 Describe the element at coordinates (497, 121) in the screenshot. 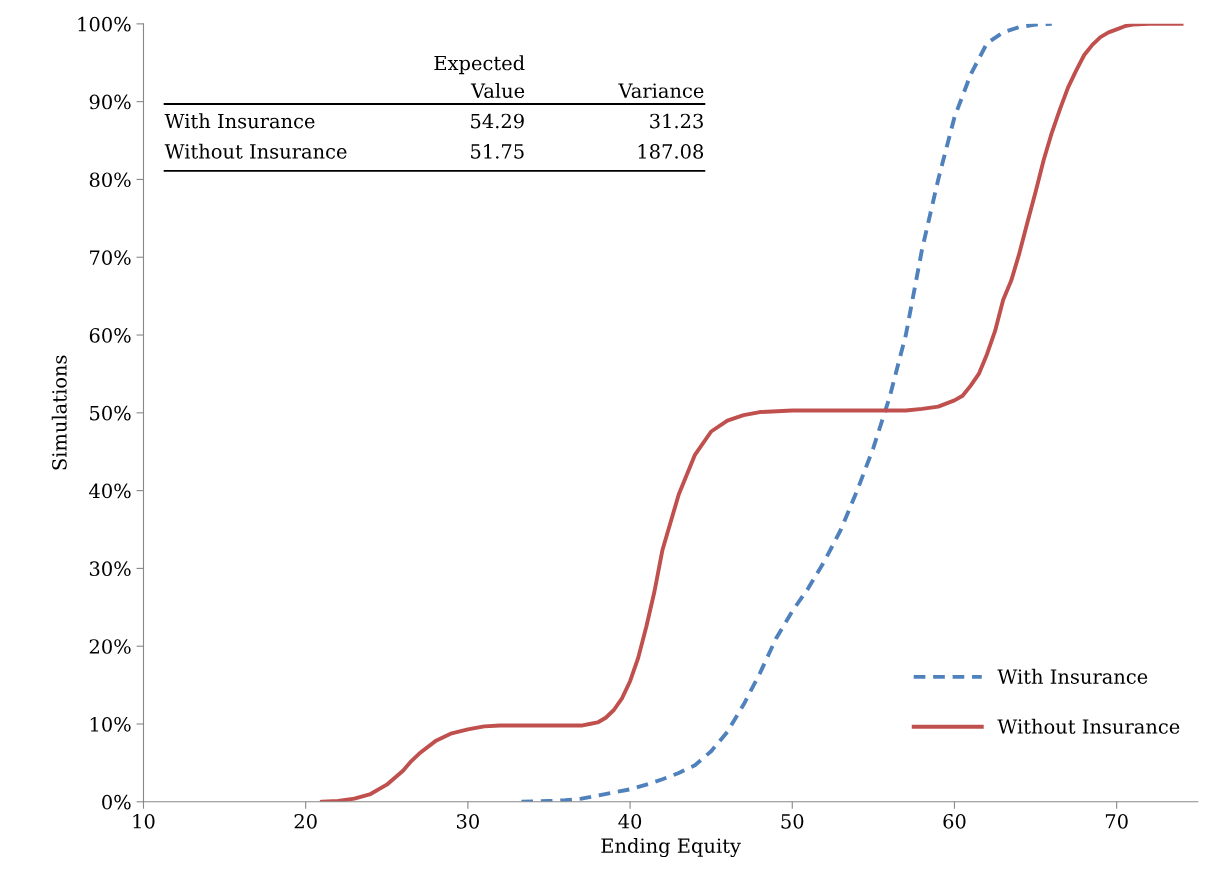

I see `annotation: 54.29` at that location.